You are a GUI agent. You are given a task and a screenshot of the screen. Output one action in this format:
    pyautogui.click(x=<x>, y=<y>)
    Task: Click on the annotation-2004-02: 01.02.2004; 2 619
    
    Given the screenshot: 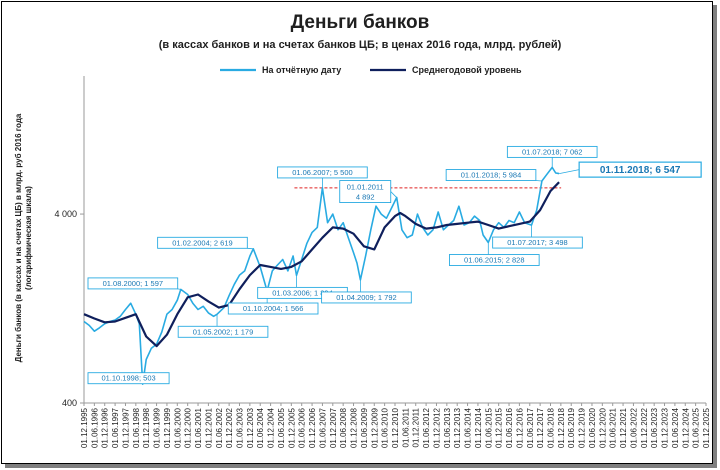 What is the action you would take?
    pyautogui.click(x=205, y=243)
    